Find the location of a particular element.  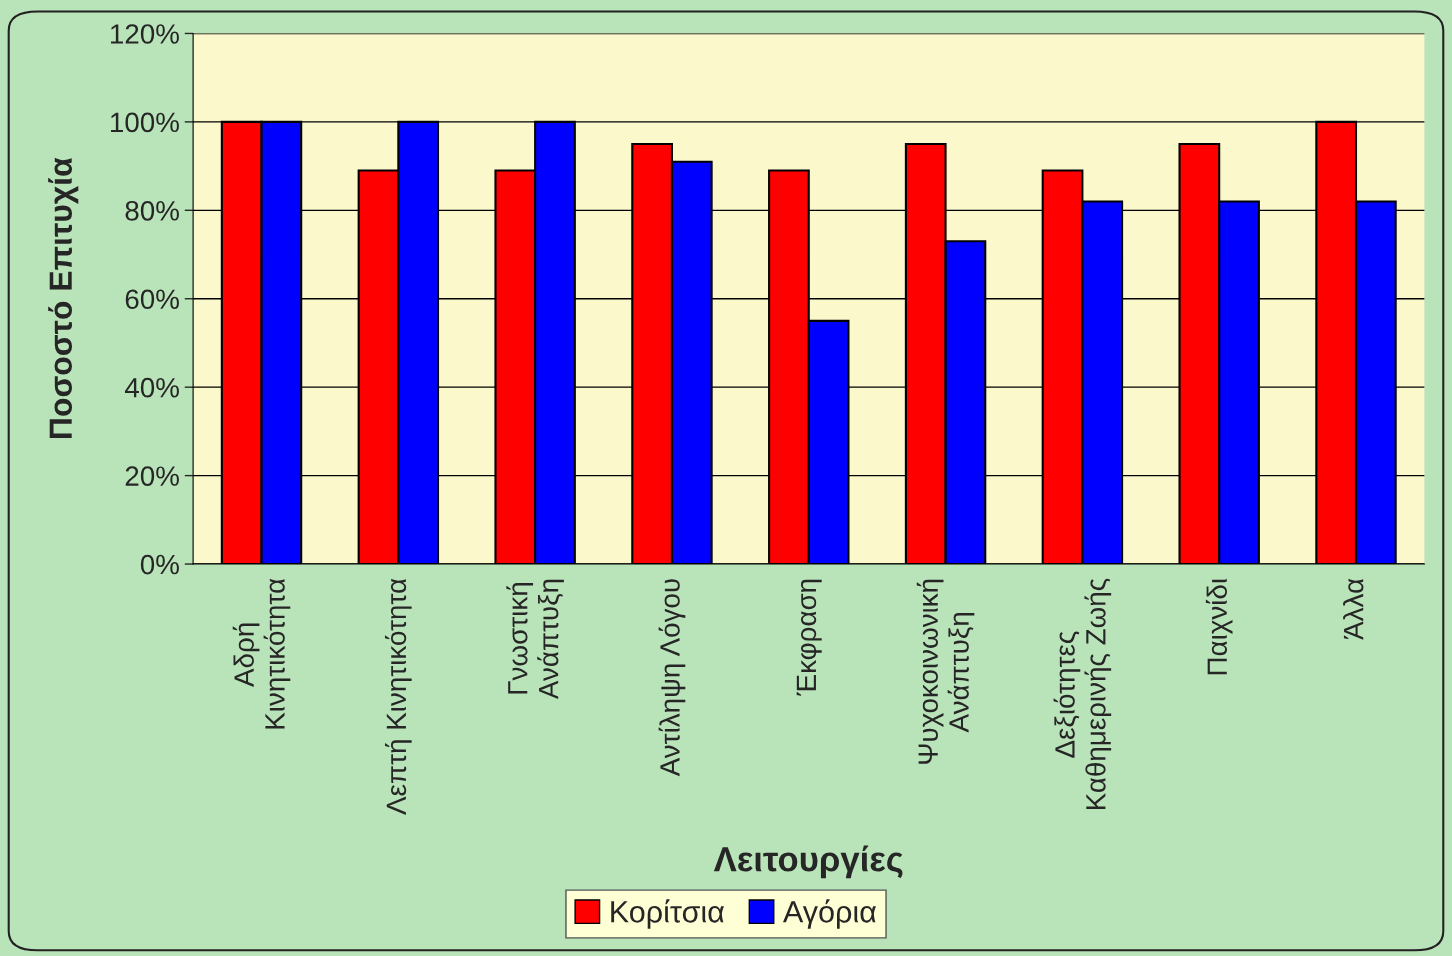

x-tick-label: Γνωστική Ανάπτυξη is located at coordinates (535, 639).